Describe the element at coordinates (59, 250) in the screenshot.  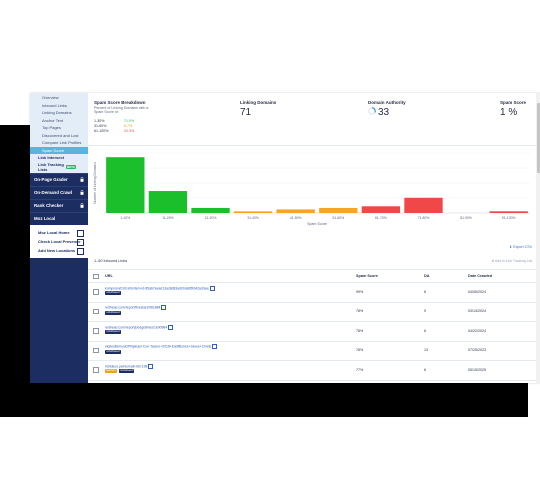
I see `sidebar-item-add-new-locations: Add New Locations` at that location.